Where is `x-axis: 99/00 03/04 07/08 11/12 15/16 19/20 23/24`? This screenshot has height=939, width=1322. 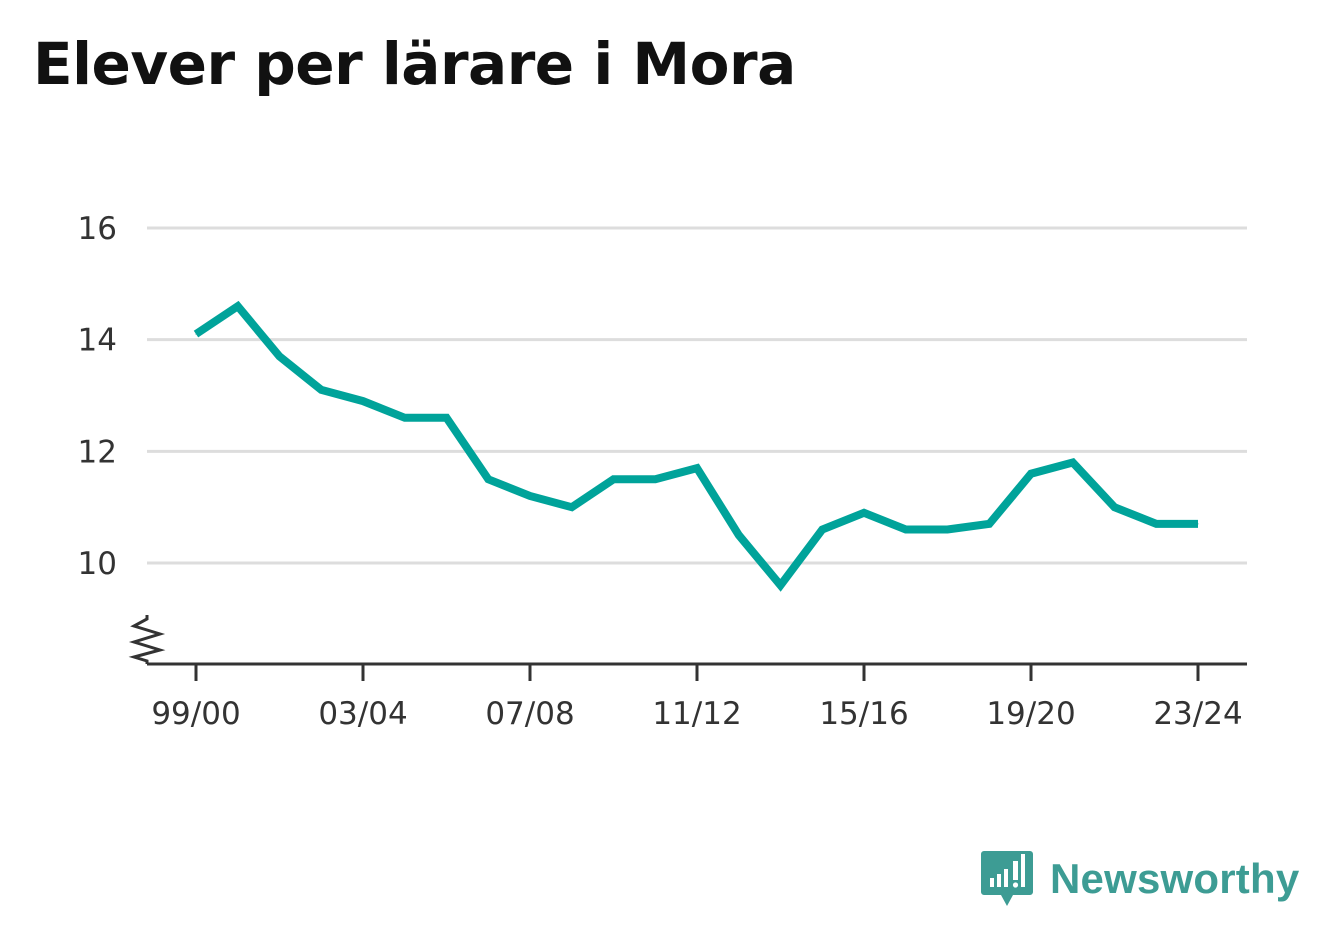
x-axis: 99/00 03/04 07/08 11/12 15/16 19/20 23/24 is located at coordinates (687, 673).